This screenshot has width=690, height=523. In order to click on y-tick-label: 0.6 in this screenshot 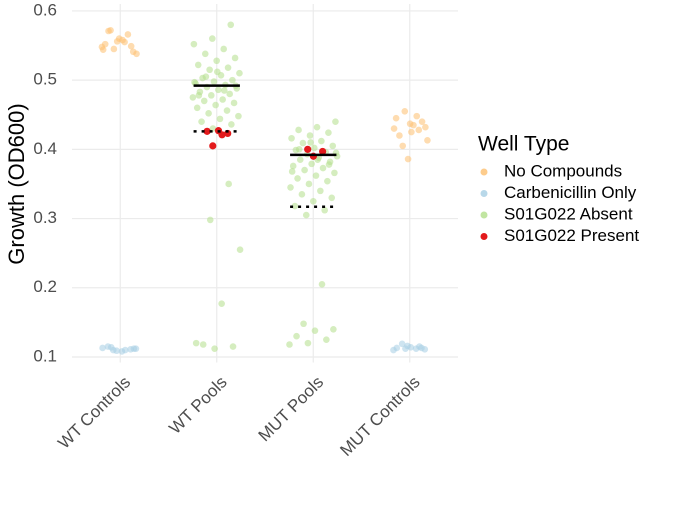, I will do `click(45, 9)`.